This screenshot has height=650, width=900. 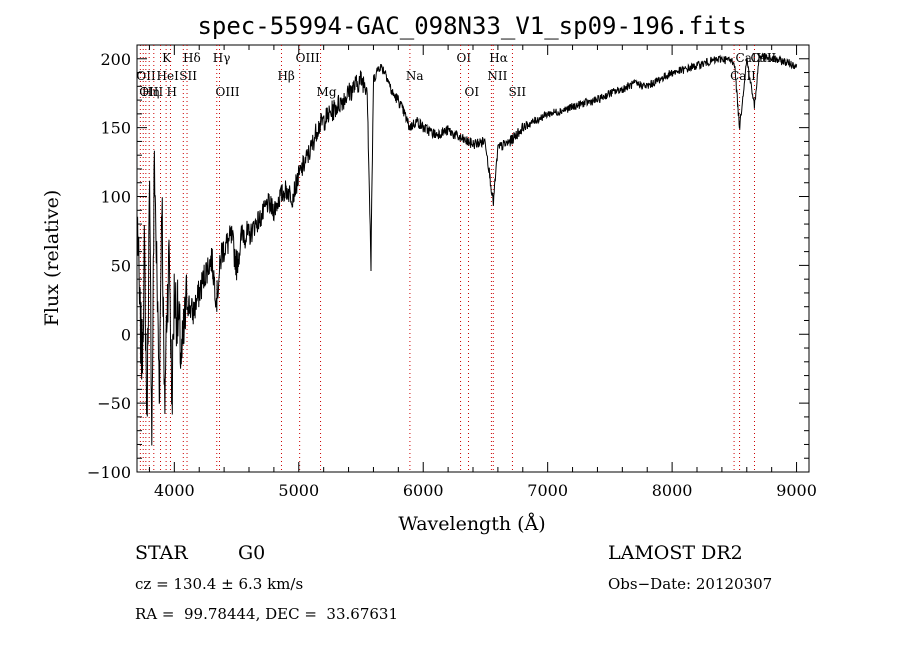 What do you see at coordinates (174, 490) in the screenshot?
I see `x-tick-label: 4000` at bounding box center [174, 490].